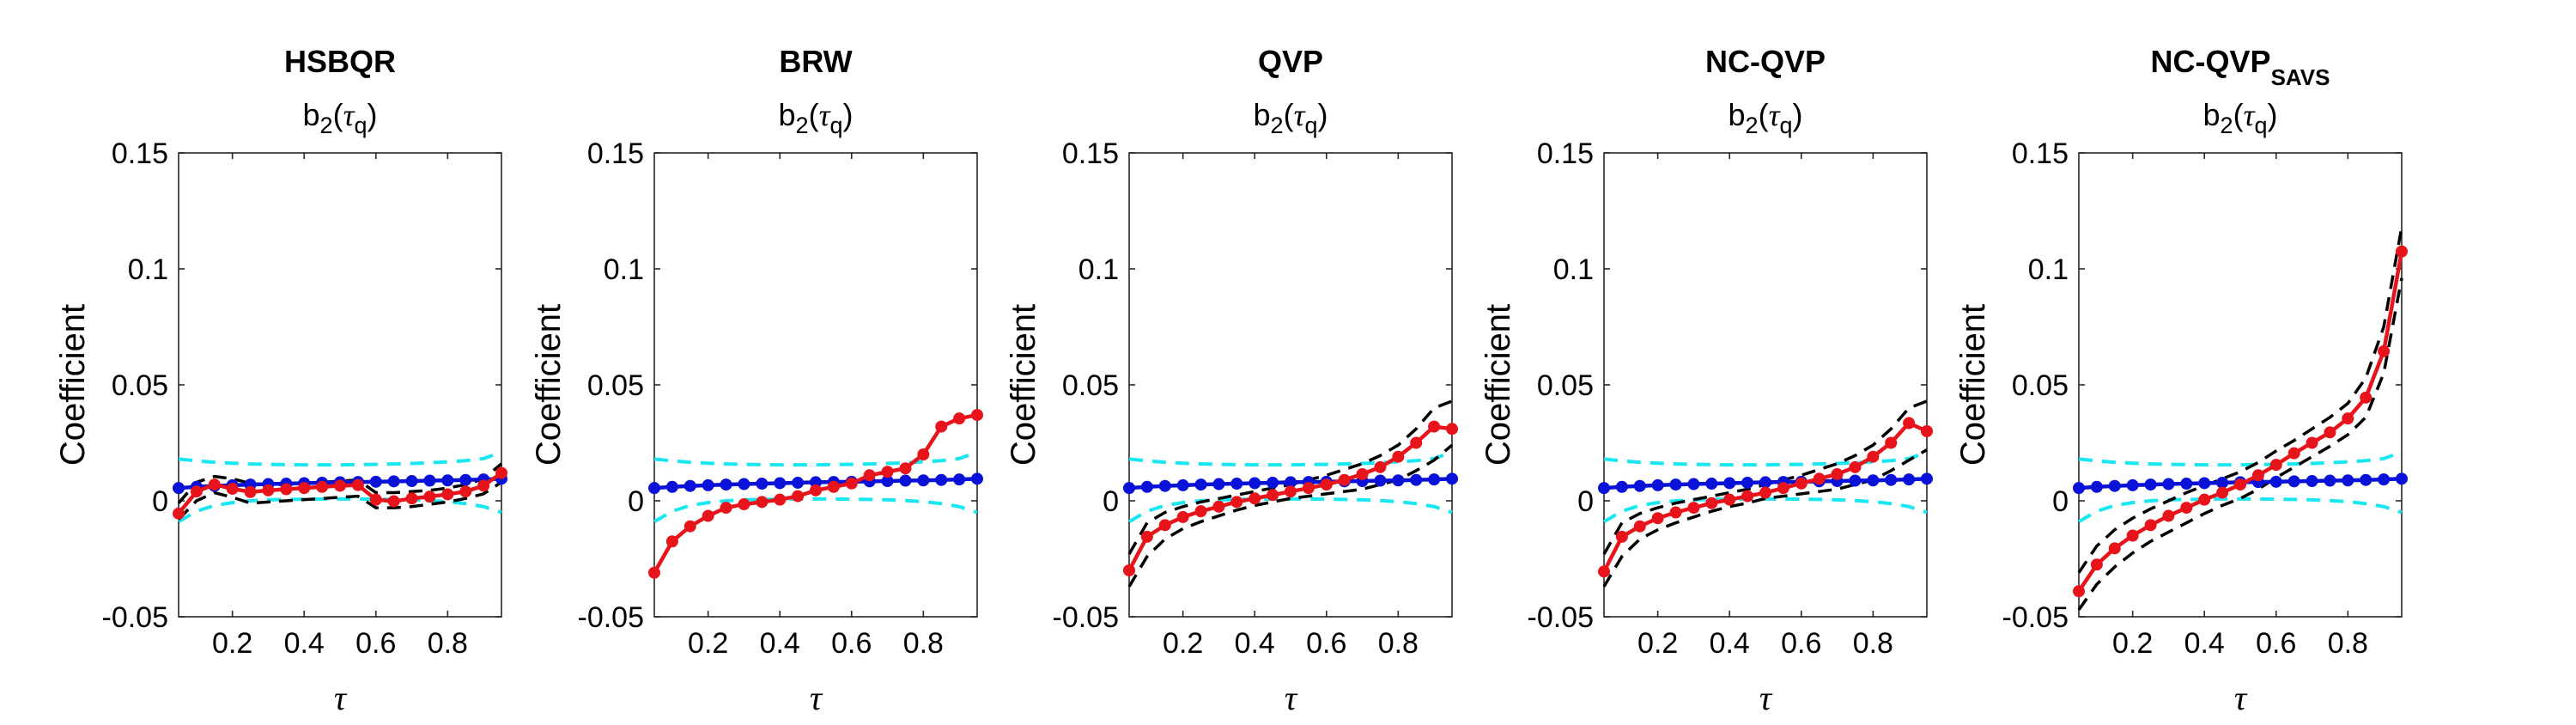 This screenshot has width=2576, height=725. I want to click on panel-title-subscript: SAVS, so click(2301, 77).